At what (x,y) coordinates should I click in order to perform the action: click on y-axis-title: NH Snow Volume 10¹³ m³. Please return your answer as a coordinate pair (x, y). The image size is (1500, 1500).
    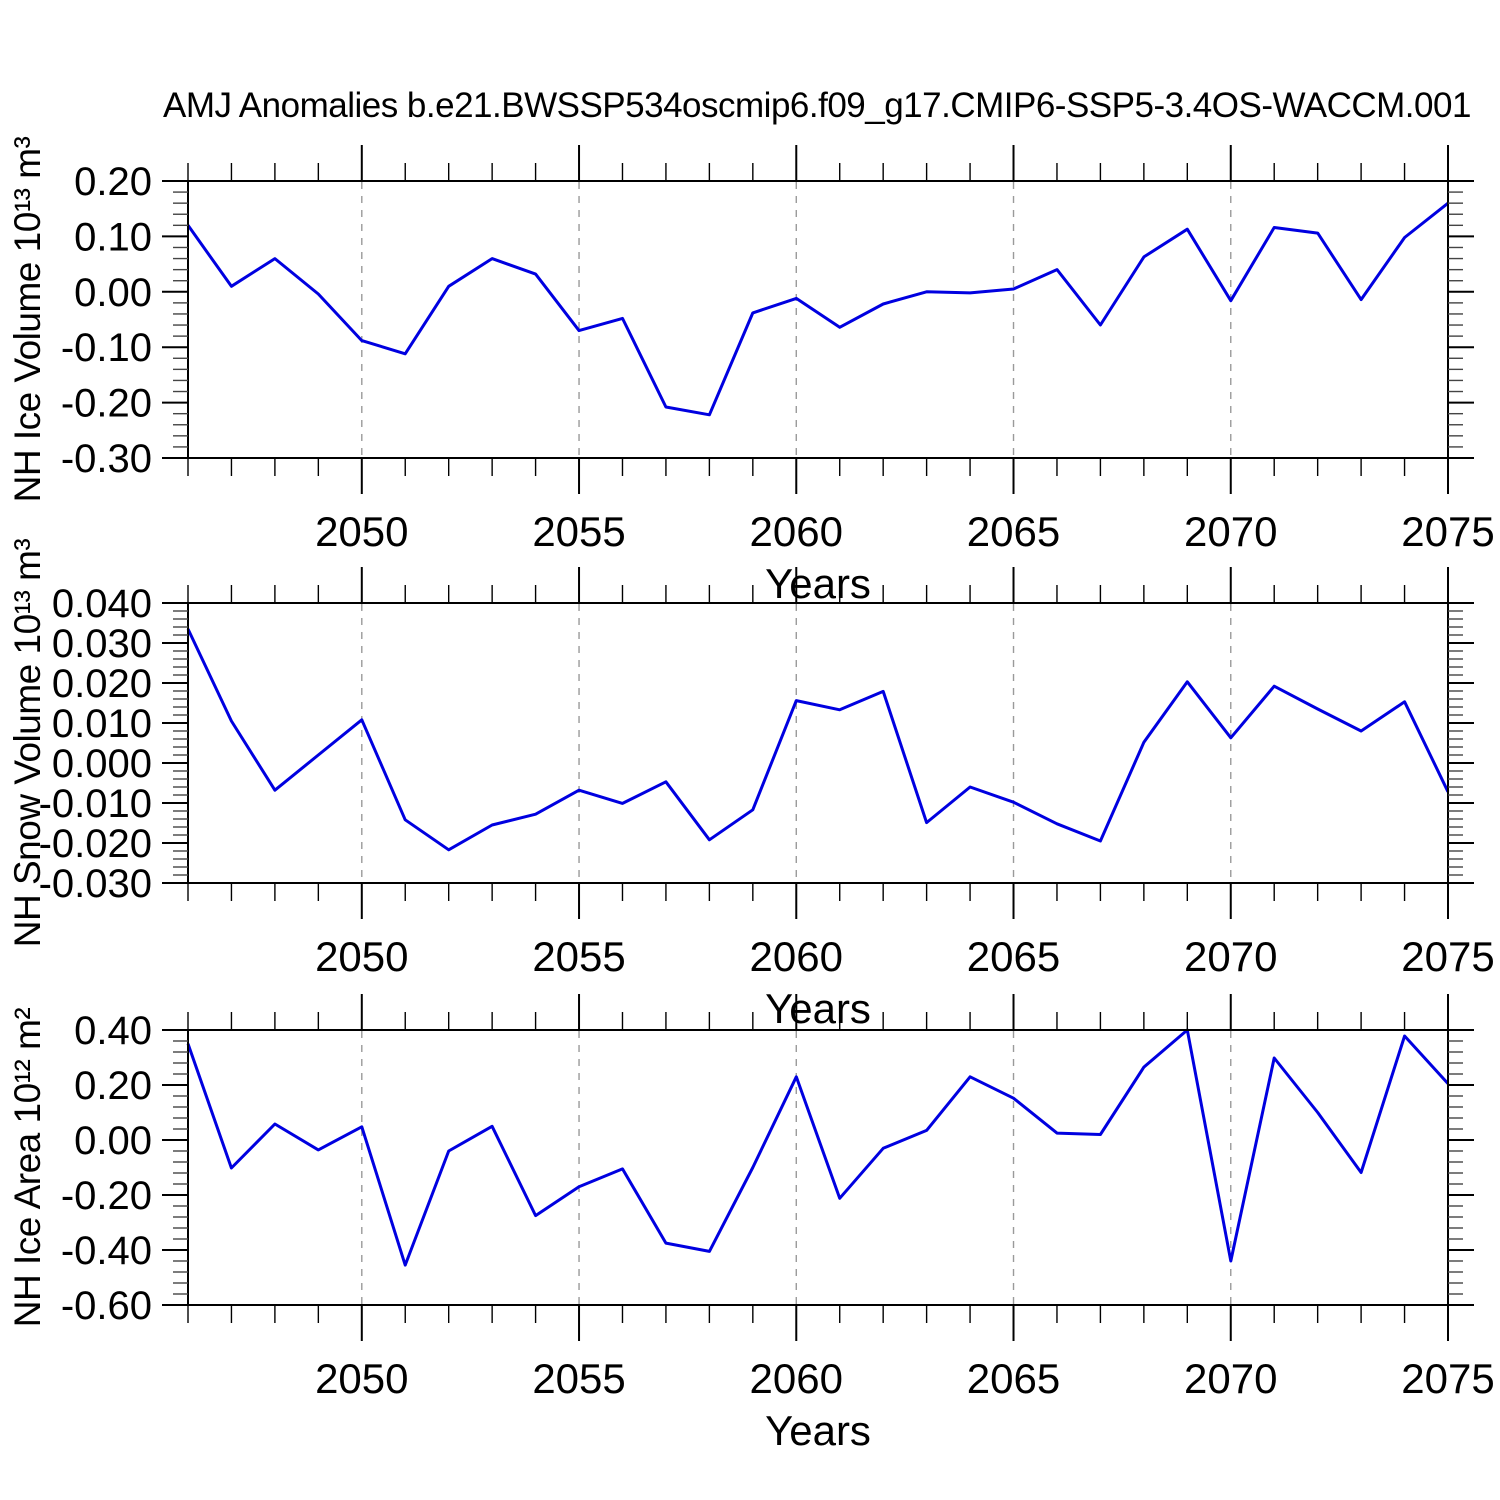
    Looking at the image, I should click on (27, 743).